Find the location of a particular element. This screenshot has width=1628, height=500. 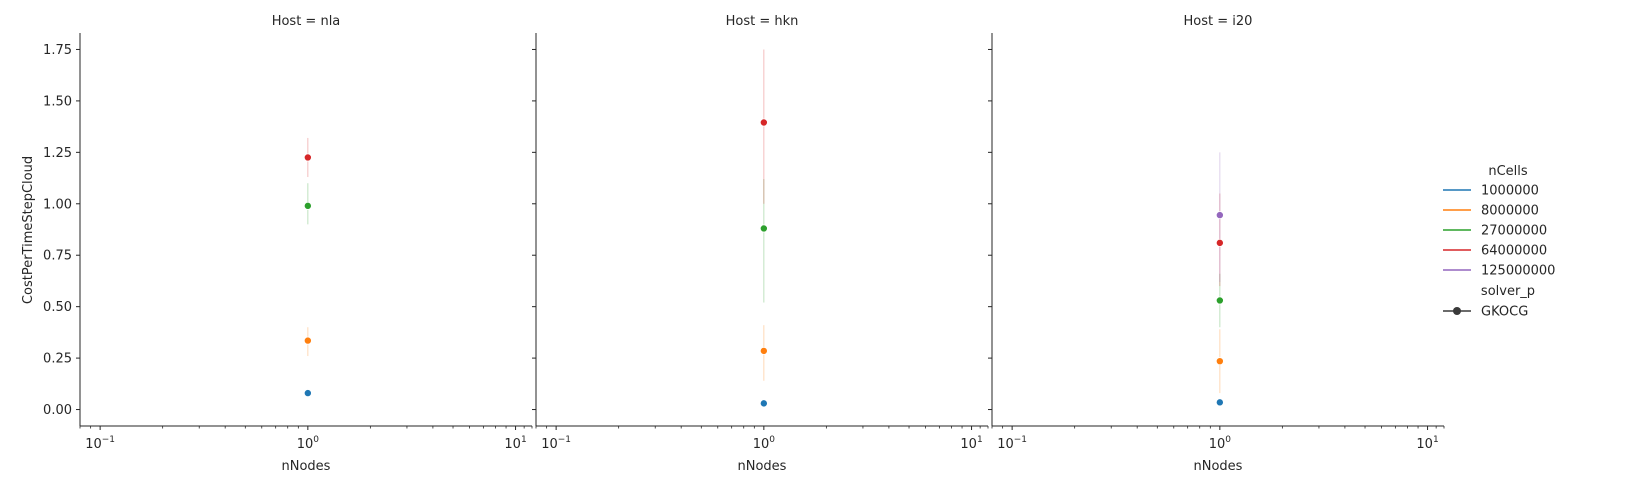

panel-title: Host = hkn is located at coordinates (762, 21).